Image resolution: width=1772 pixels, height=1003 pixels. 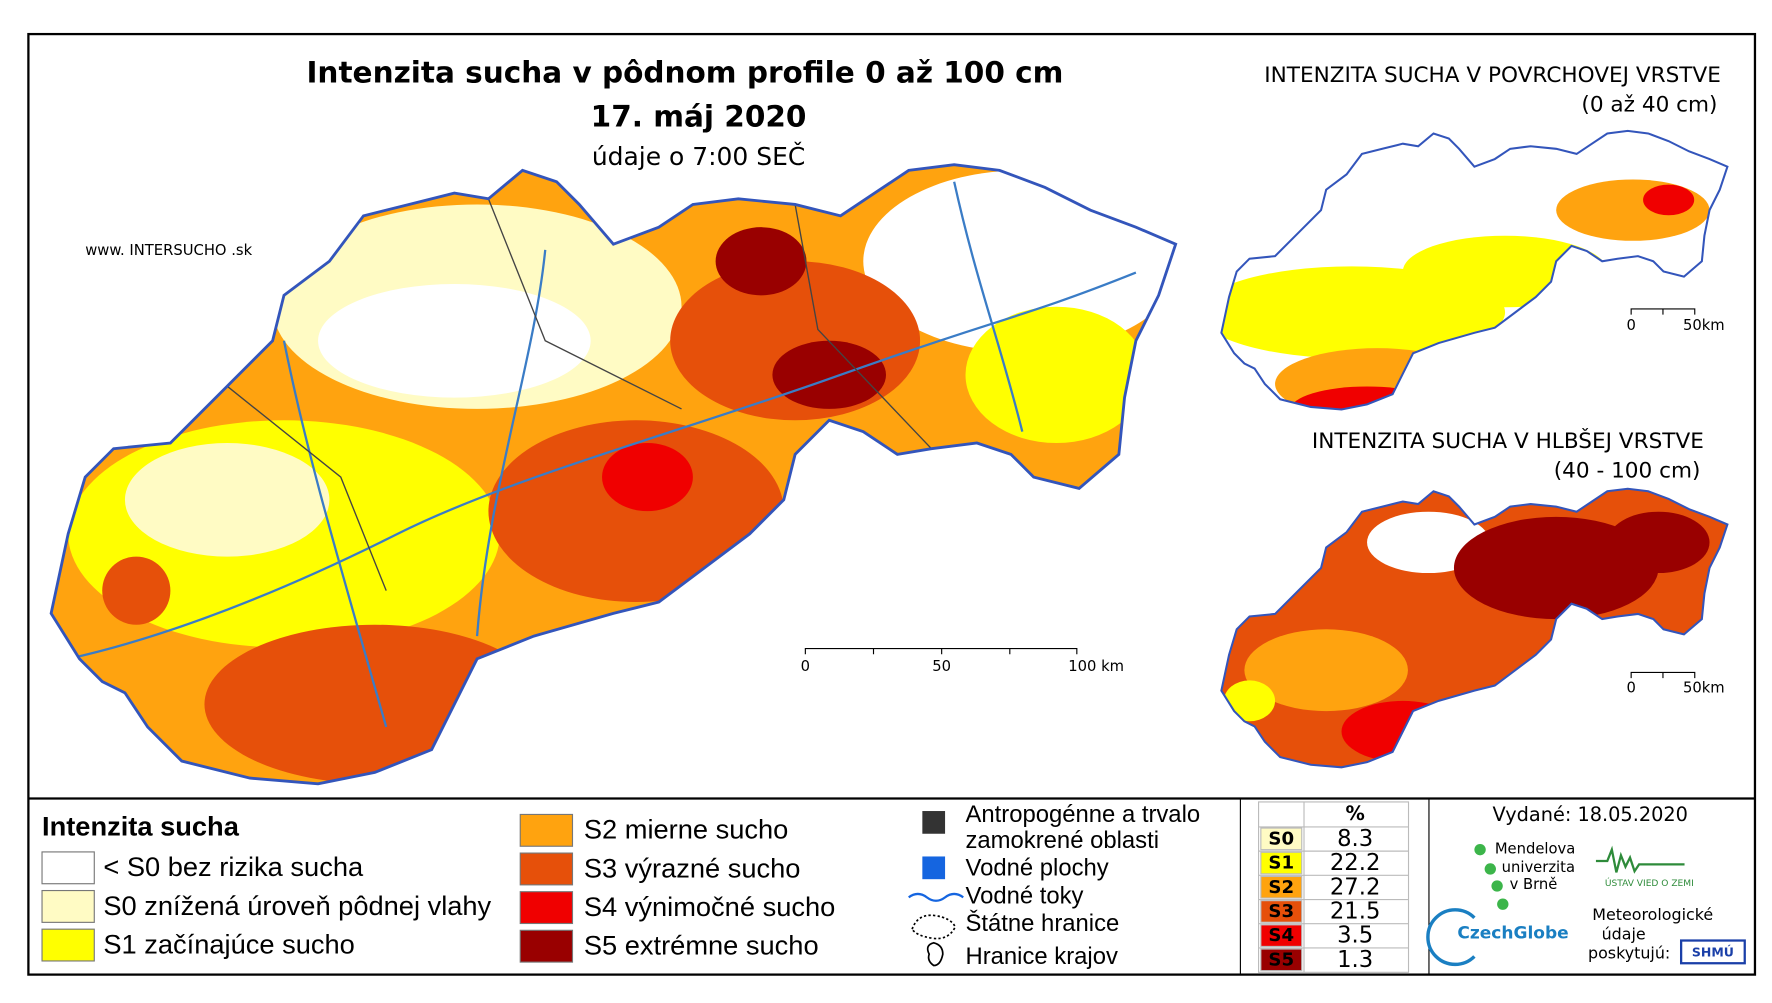 I want to click on inset-subtitle: (0 až 40 cm), so click(x=1649, y=105).